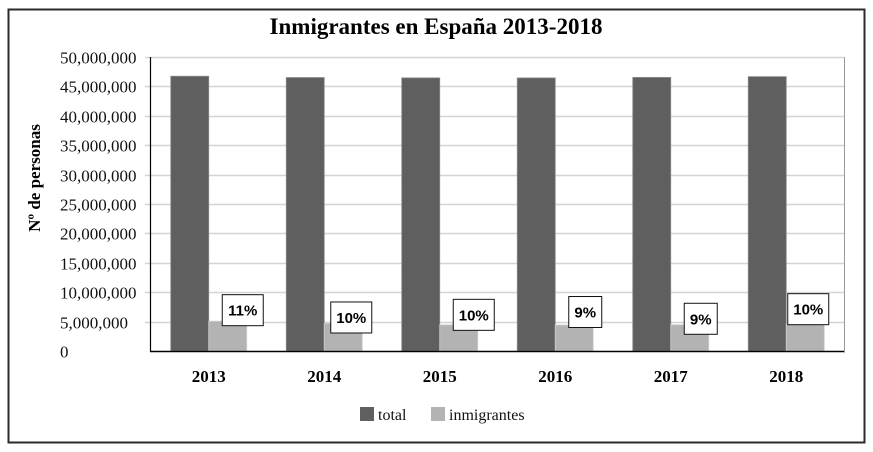 The height and width of the screenshot is (452, 873). Describe the element at coordinates (440, 376) in the screenshot. I see `x-tick-label: 2015` at that location.